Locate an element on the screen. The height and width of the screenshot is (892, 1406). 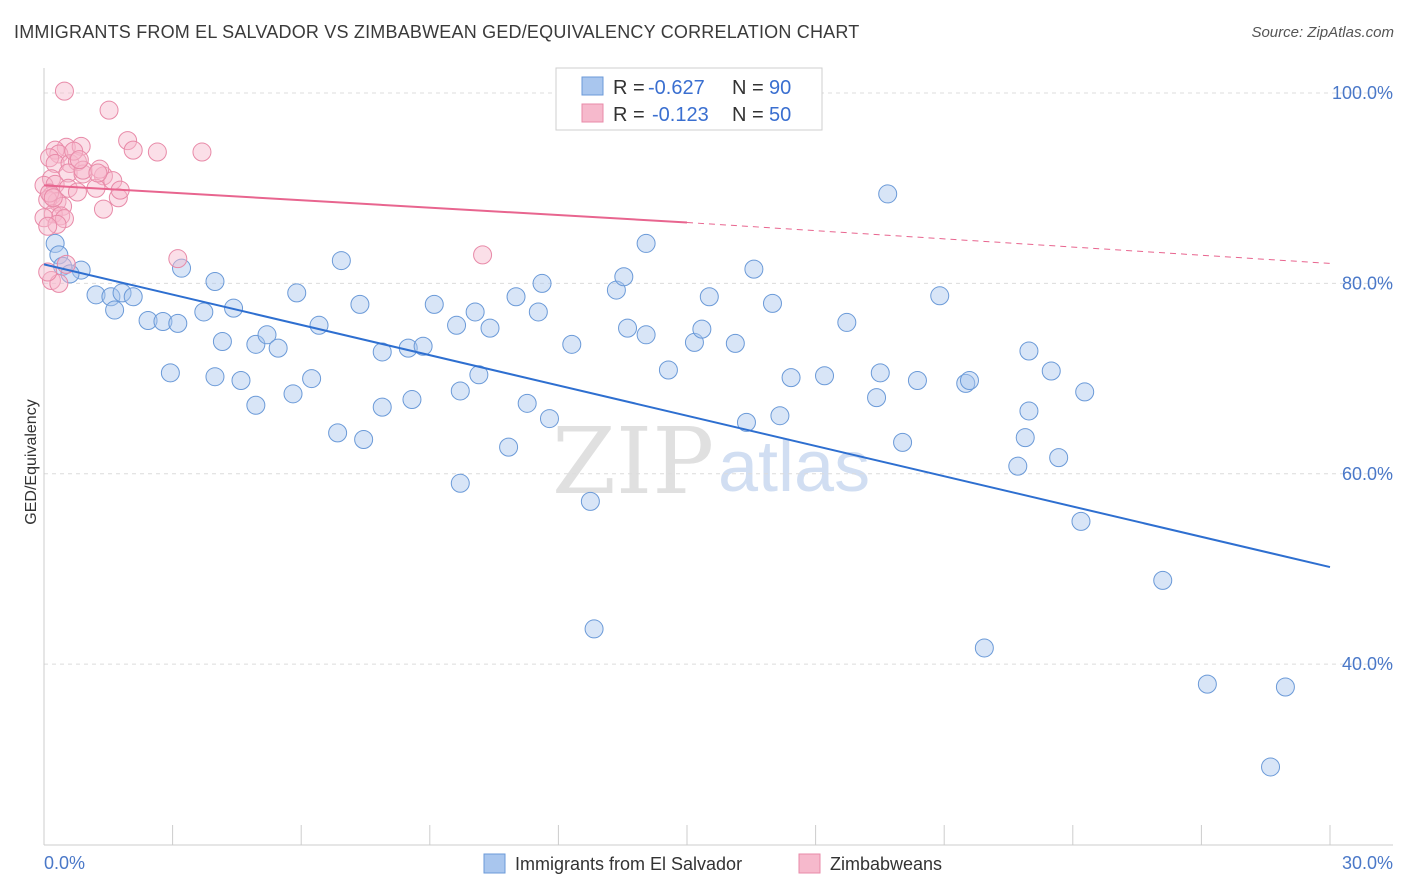
y-tick-label: 60.0% is located at coordinates (1367, 474).